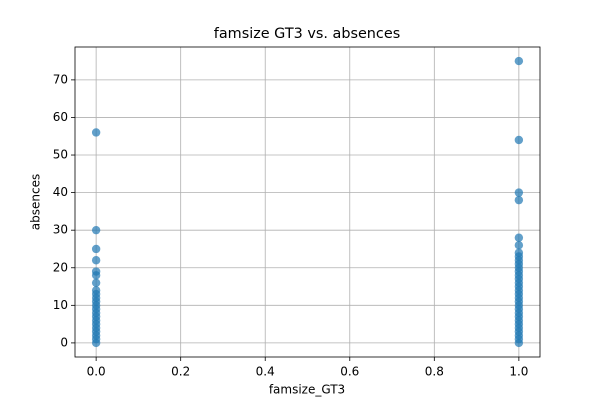 The image size is (600, 400). Describe the element at coordinates (307, 390) in the screenshot. I see `x-axis-label: famsize_GT3` at that location.